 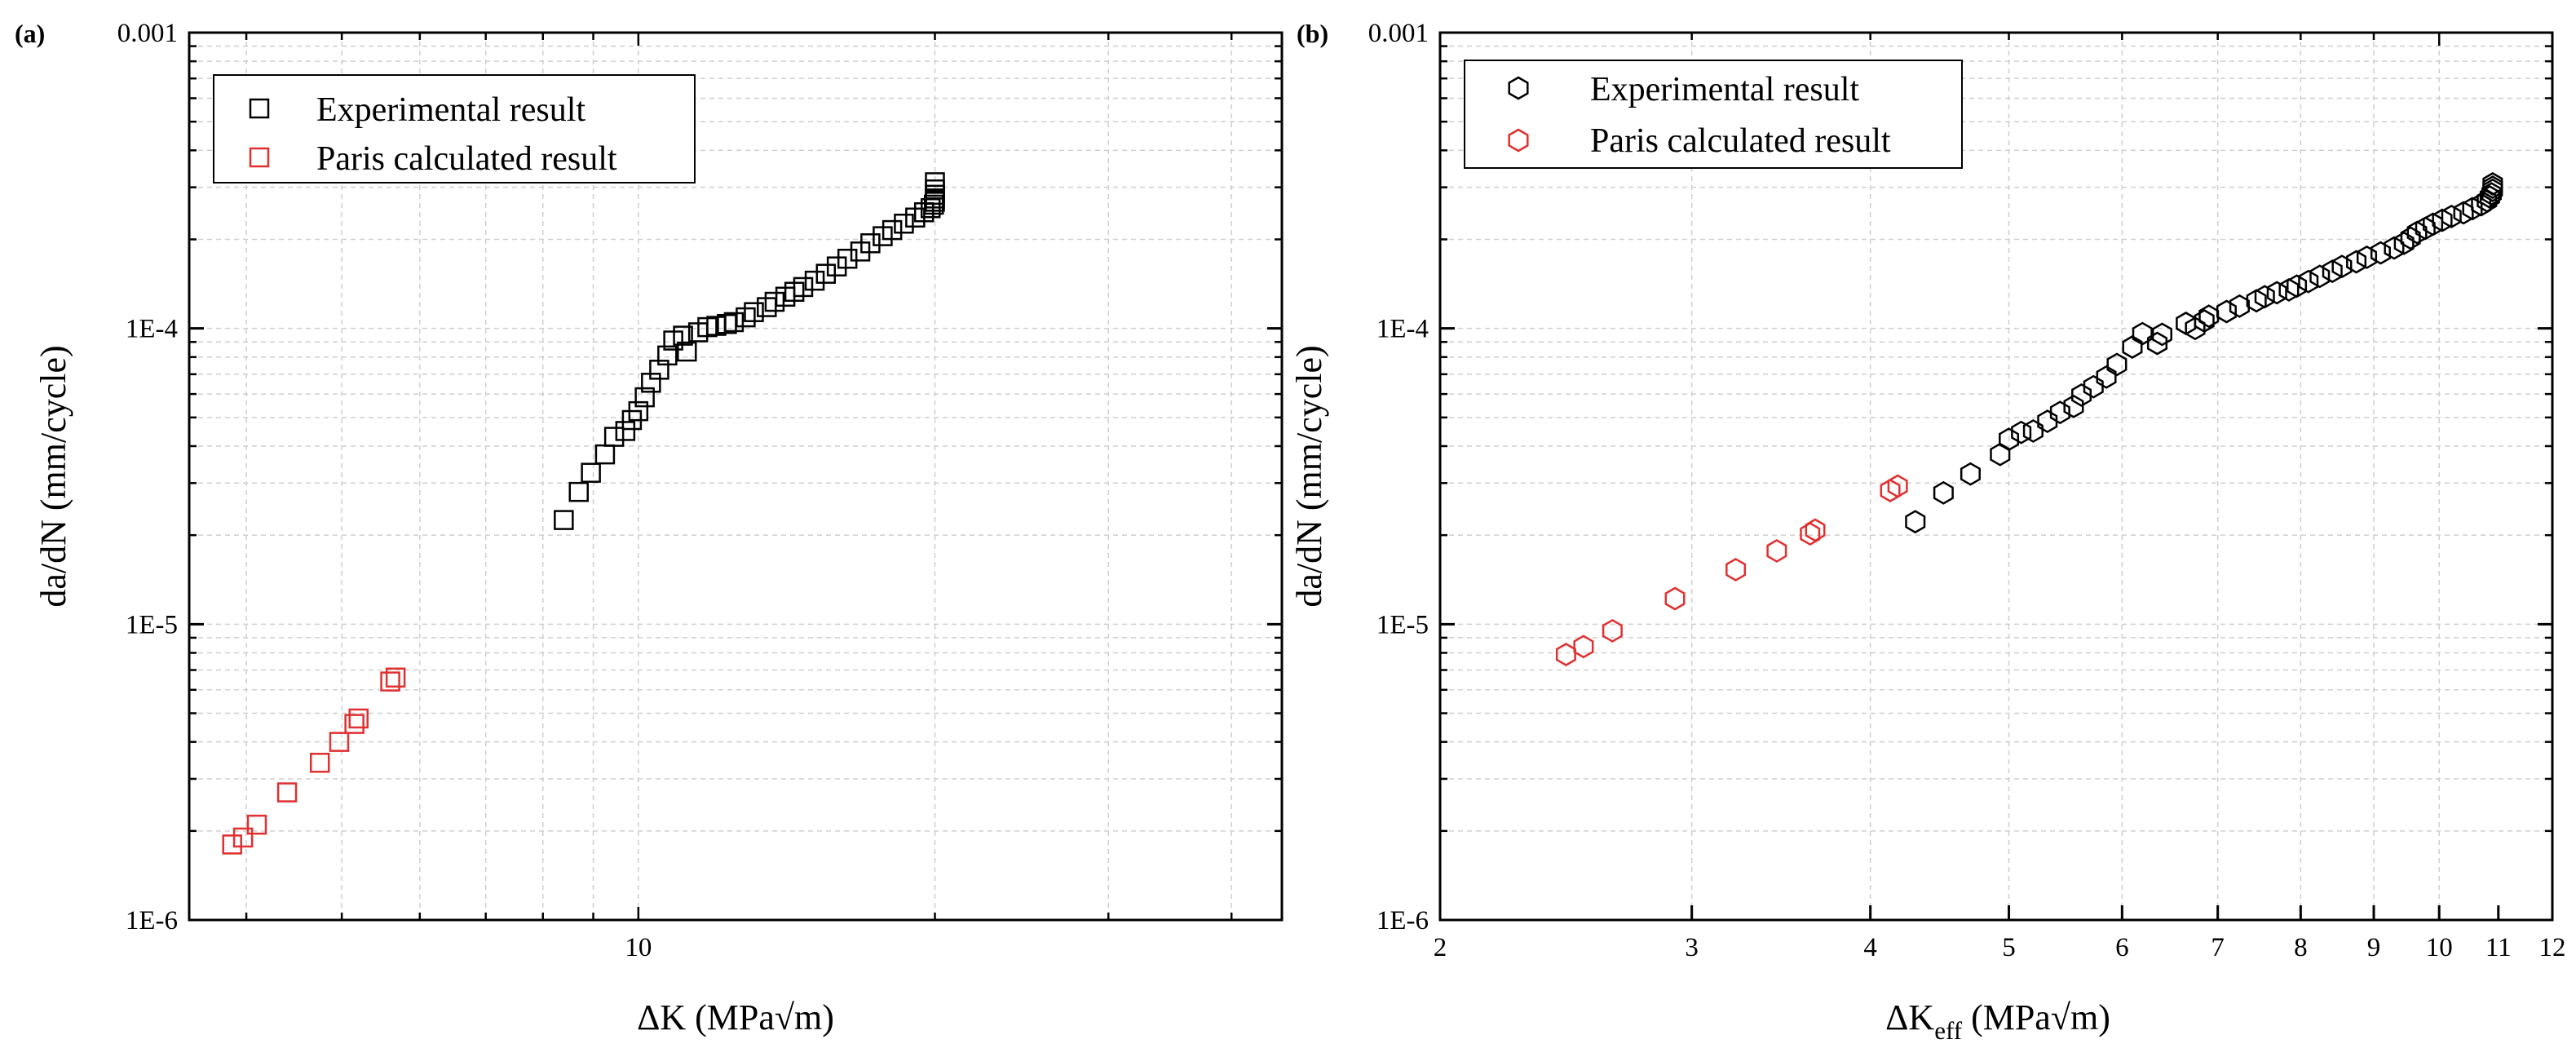 I want to click on panel-a-x-axis-title: ΔK (MPa√m), so click(x=735, y=1017).